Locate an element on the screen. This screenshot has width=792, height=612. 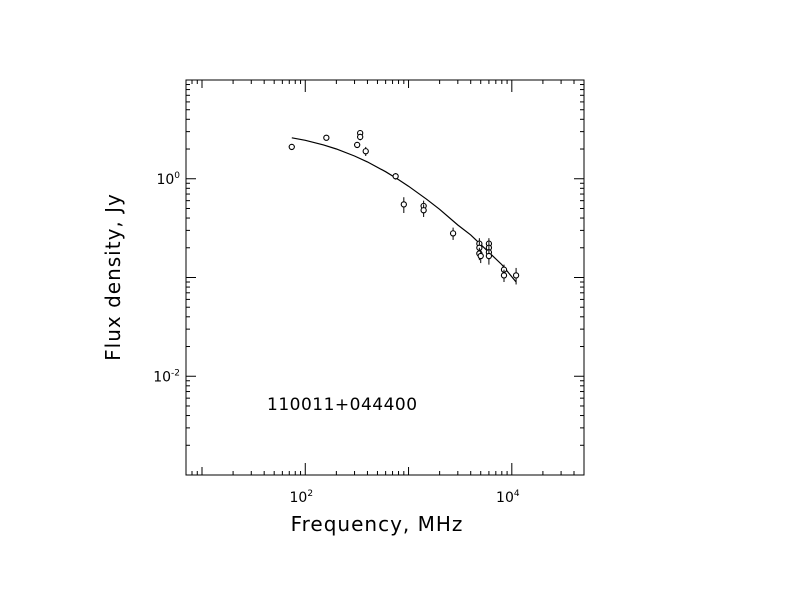
y-tick-label: 100 is located at coordinates (168, 179).